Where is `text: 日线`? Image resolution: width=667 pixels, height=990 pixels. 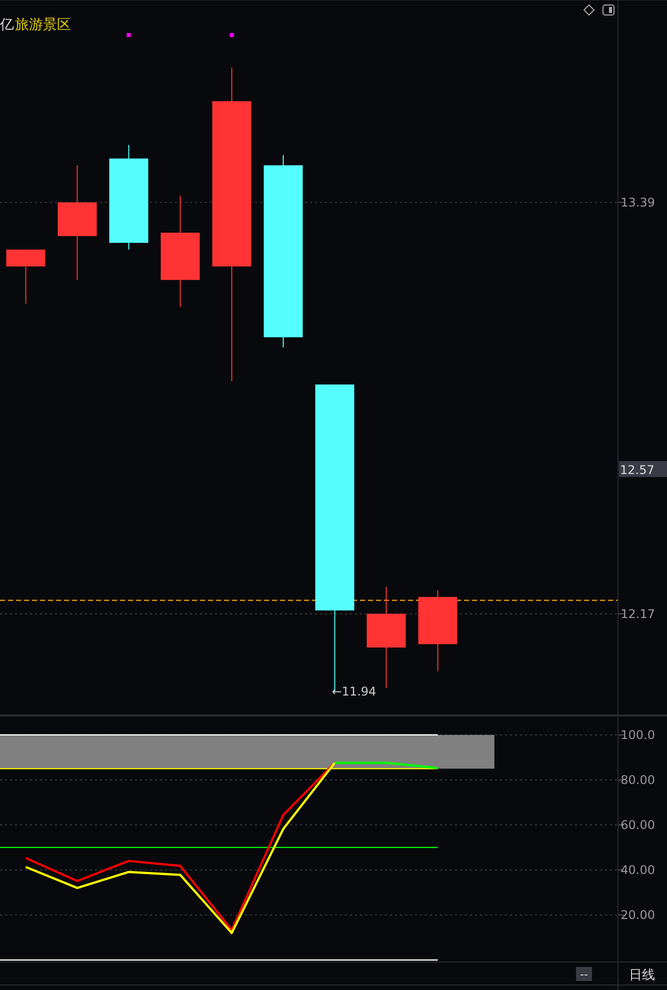
text: 日线 is located at coordinates (642, 975).